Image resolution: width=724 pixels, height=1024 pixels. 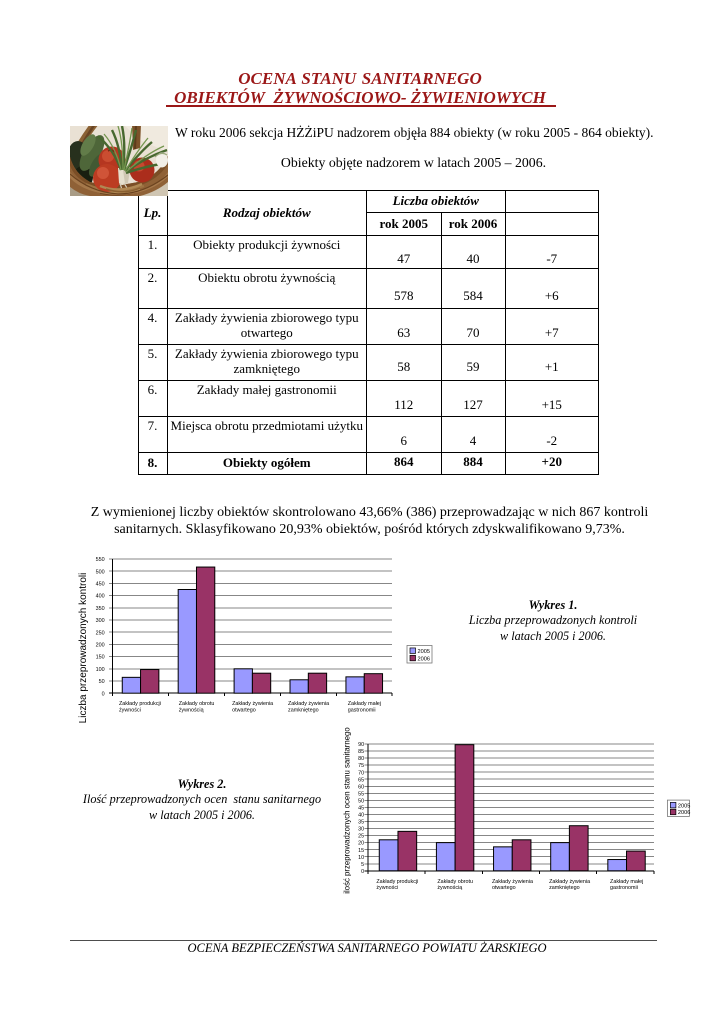 I want to click on svg-text: 10, so click(x=361, y=858).